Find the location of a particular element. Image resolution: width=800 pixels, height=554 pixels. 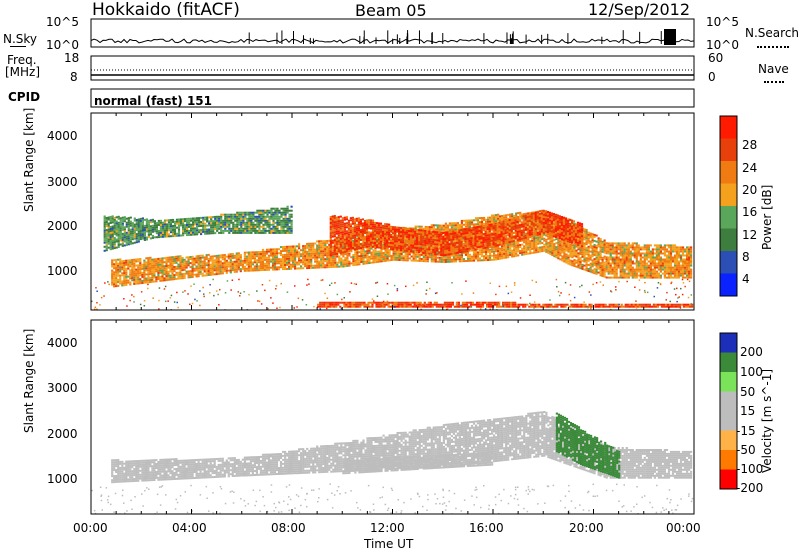

xlabel-time: Time UT is located at coordinates (389, 544).